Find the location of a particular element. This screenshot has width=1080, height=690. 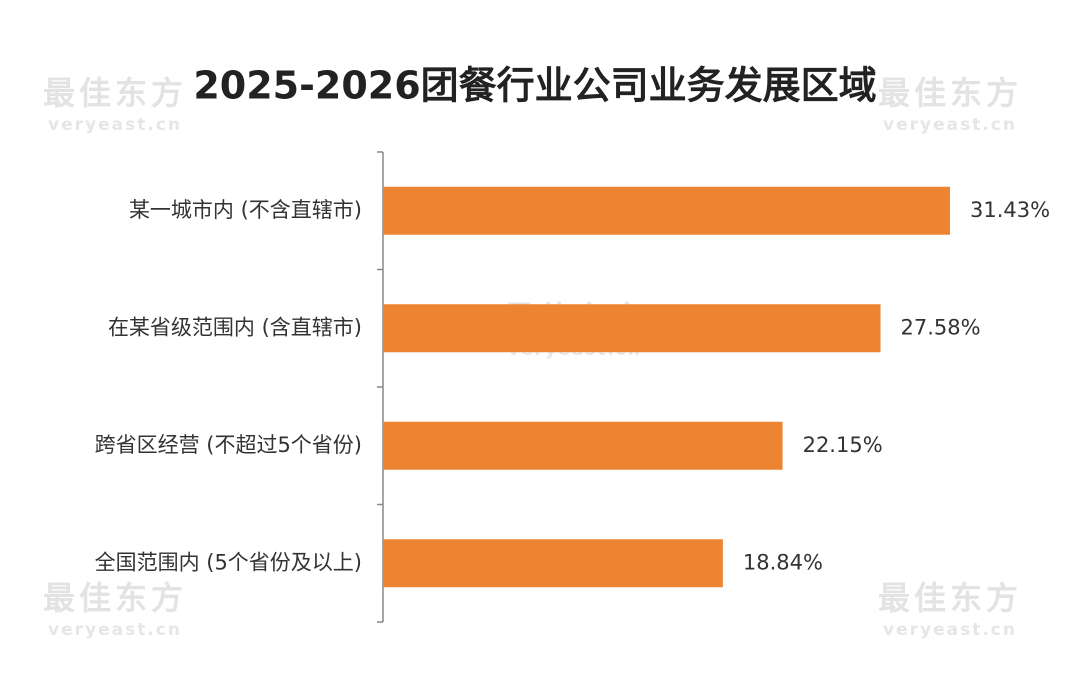

value-label: 22.15% is located at coordinates (843, 445).